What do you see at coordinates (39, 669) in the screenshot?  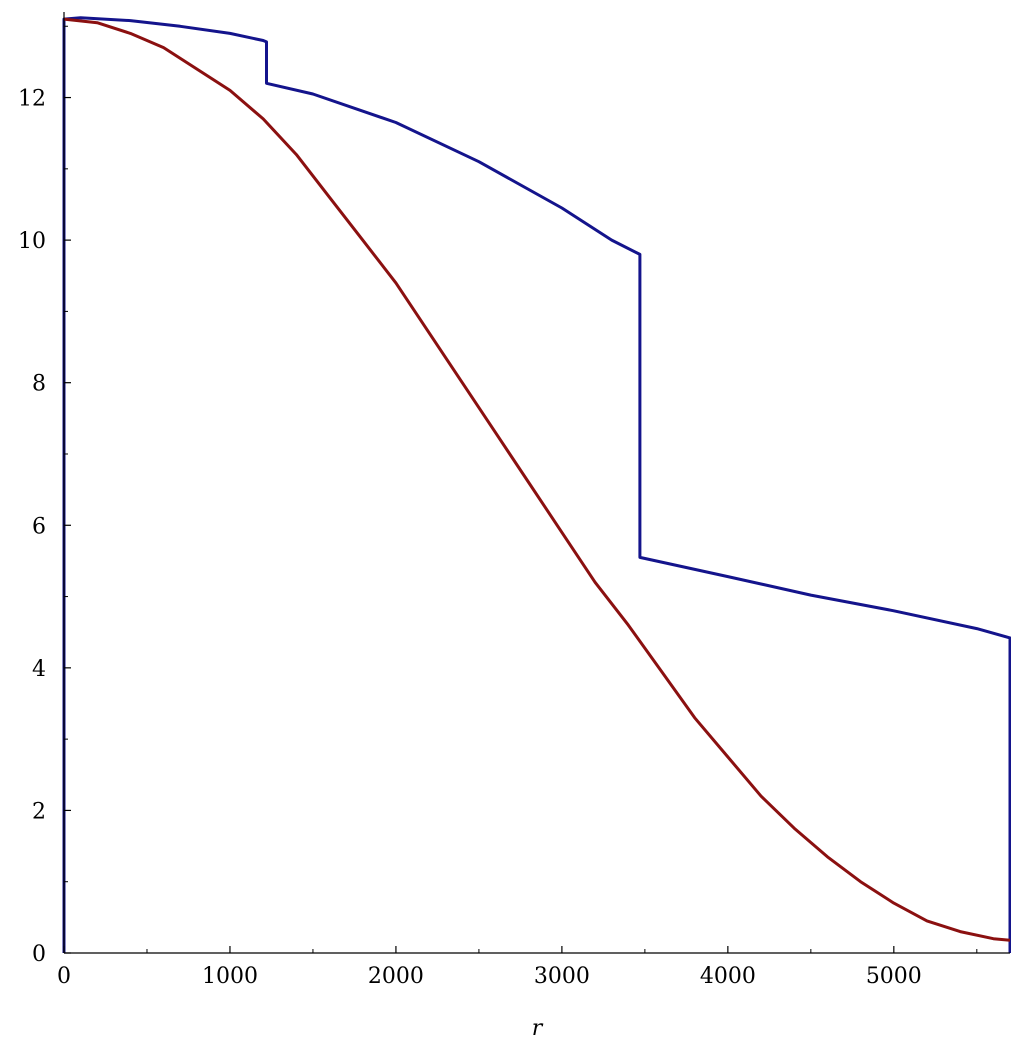 I see `y-tick-label: 4` at bounding box center [39, 669].